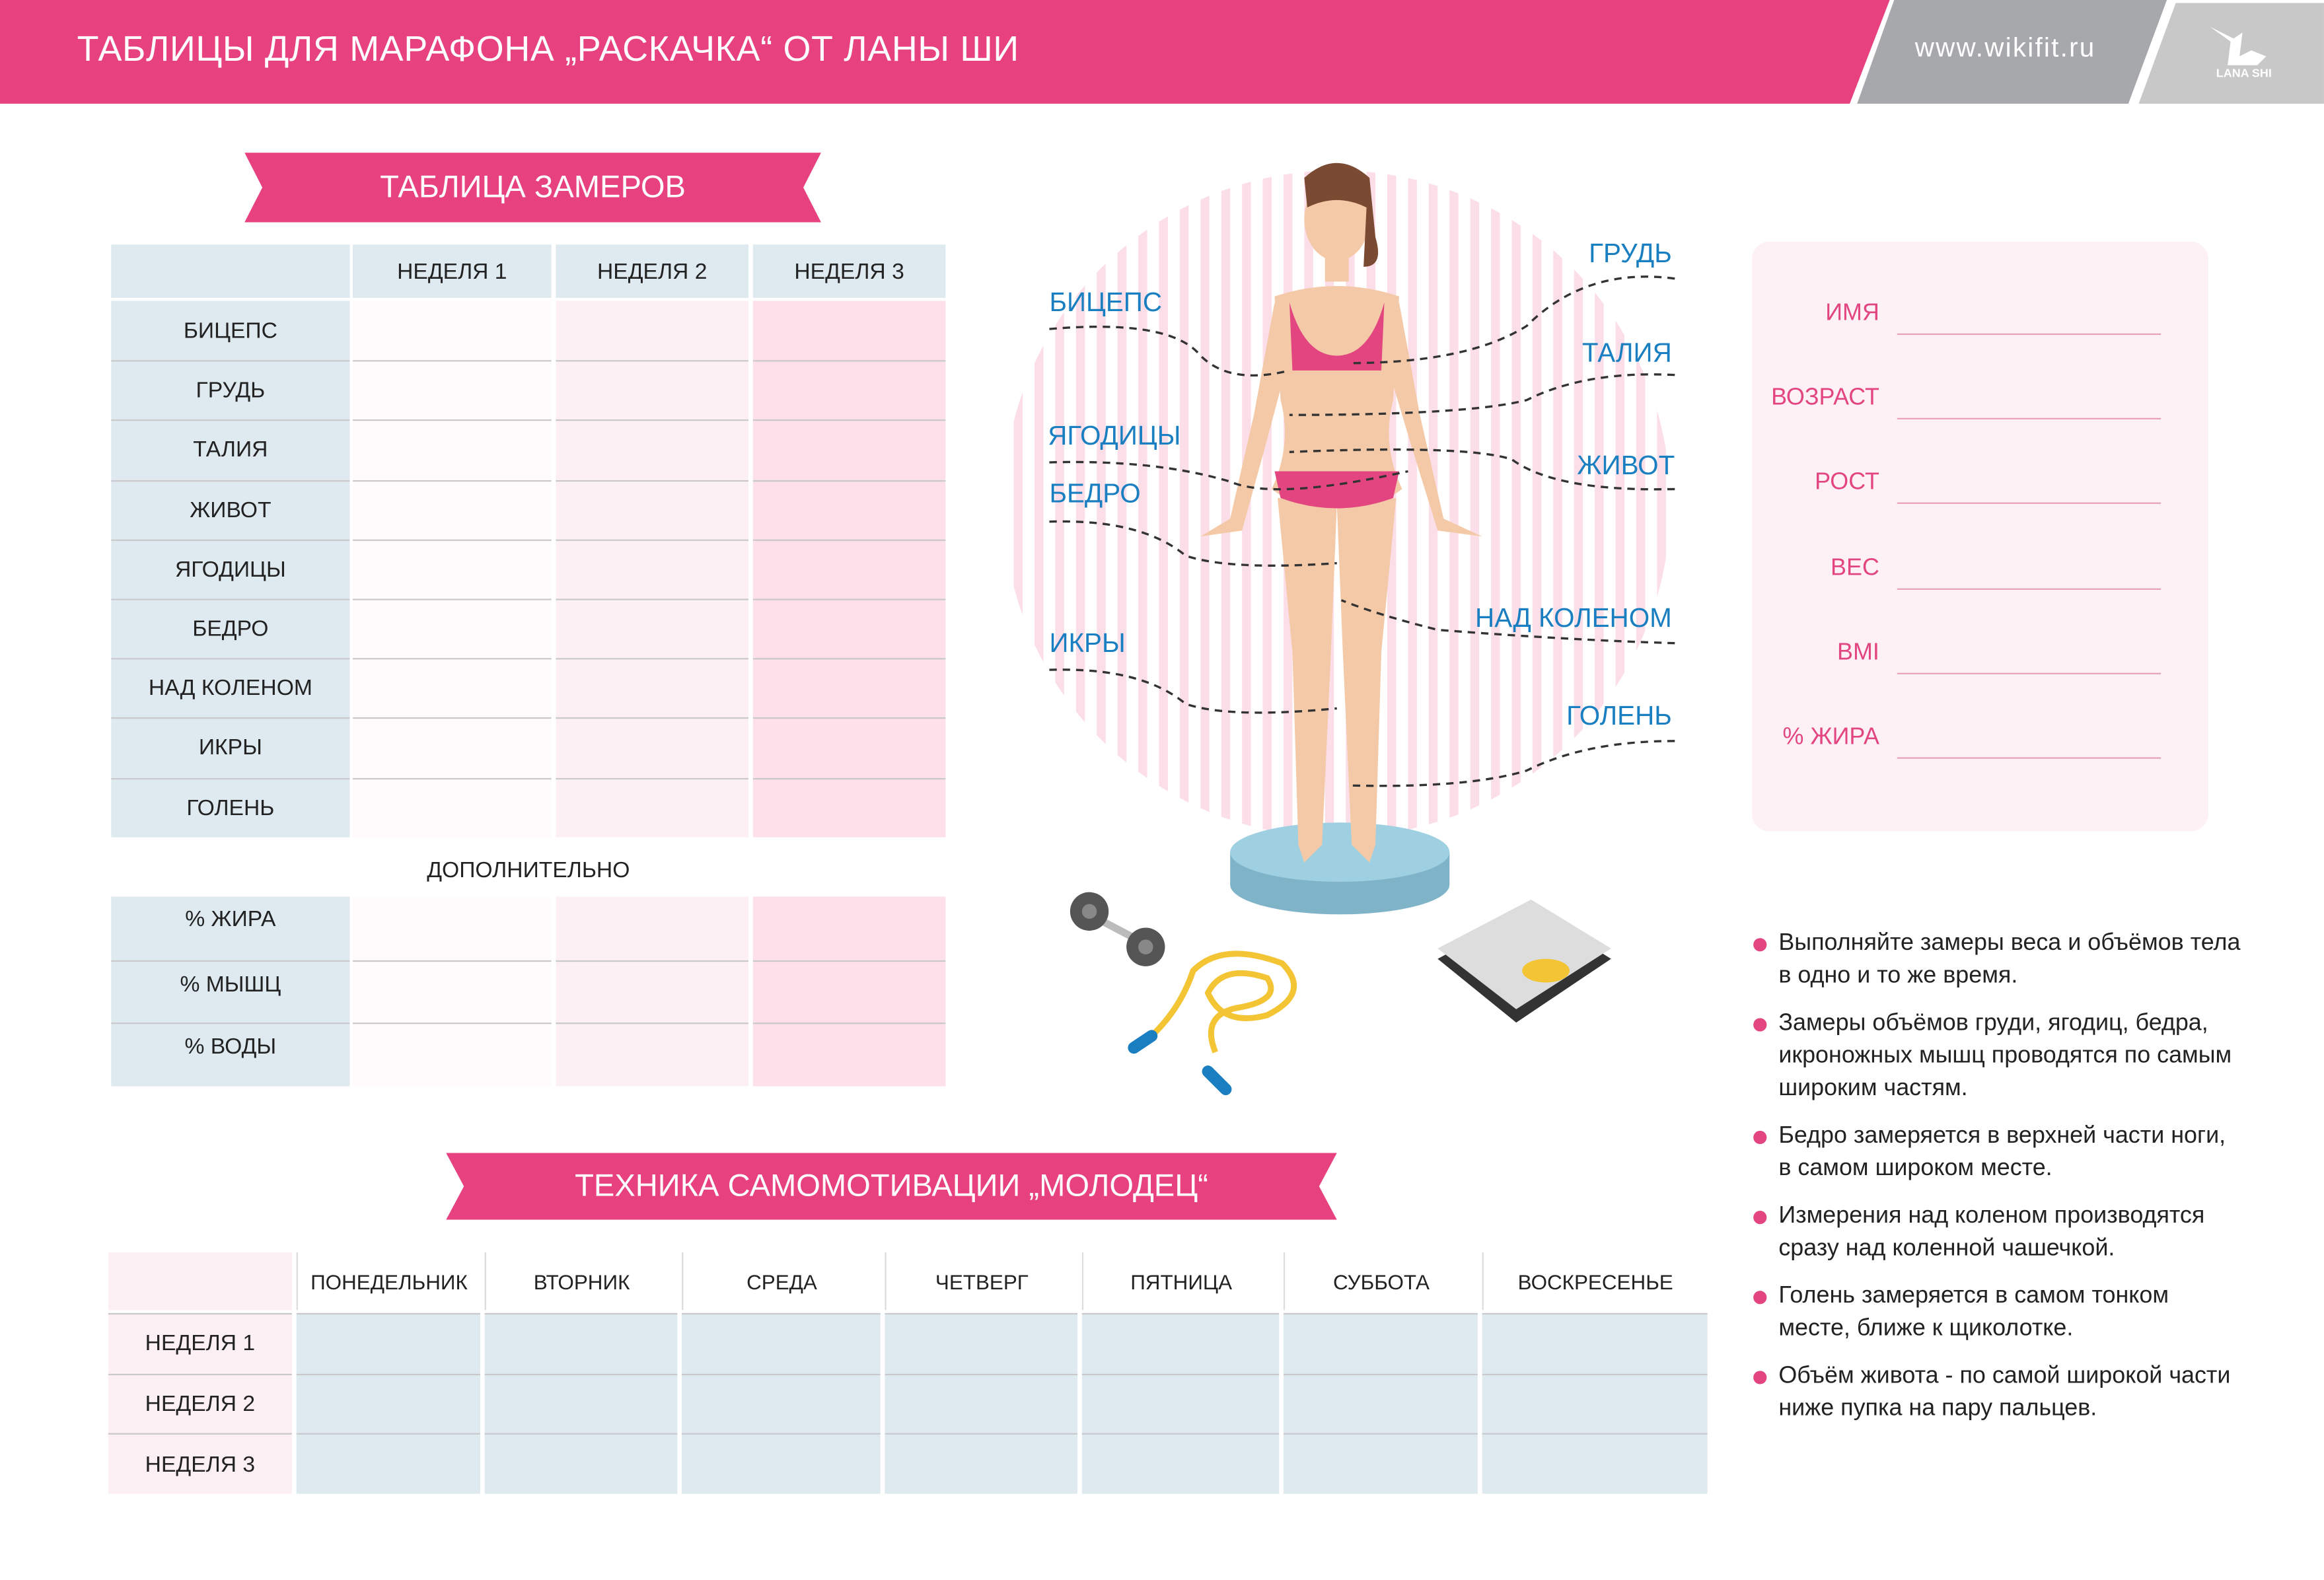 Image resolution: width=2324 pixels, height=1580 pixels. I want to click on body-illustration, so click(1339, 538).